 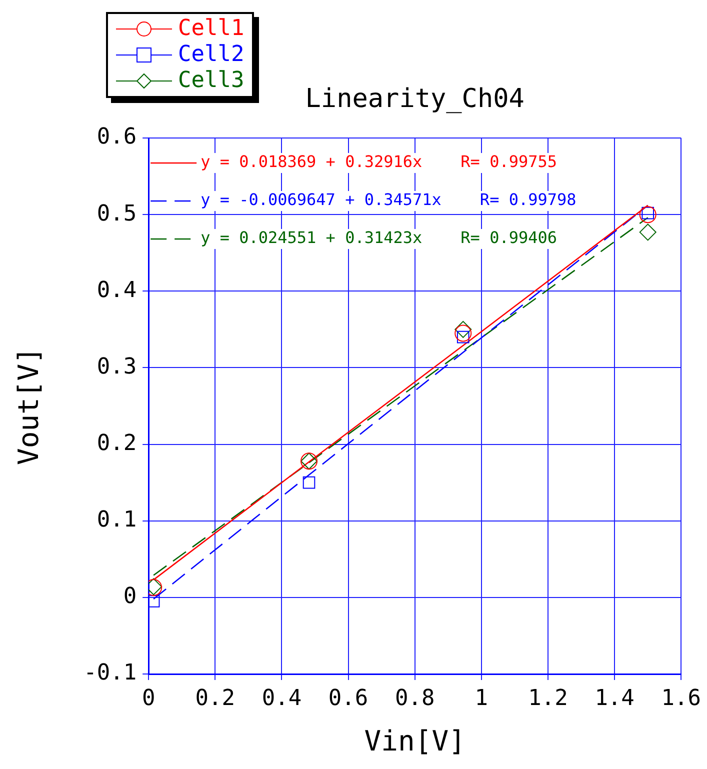 I want to click on y-tick-label: 0.5, so click(x=116, y=213).